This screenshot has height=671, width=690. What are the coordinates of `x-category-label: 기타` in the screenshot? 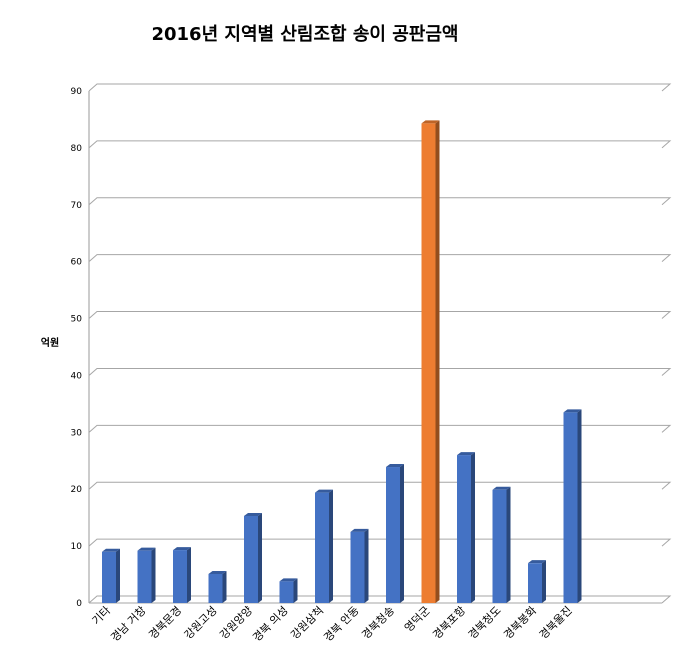 It's located at (102, 616).